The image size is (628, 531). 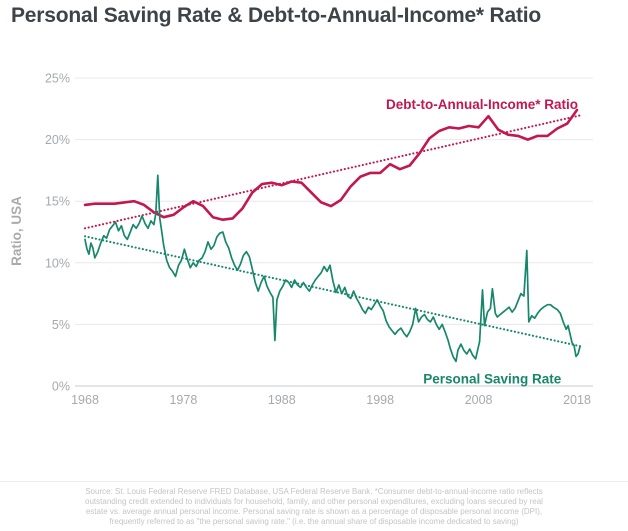 I want to click on x-tick-label-2018: 2018, so click(x=577, y=400).